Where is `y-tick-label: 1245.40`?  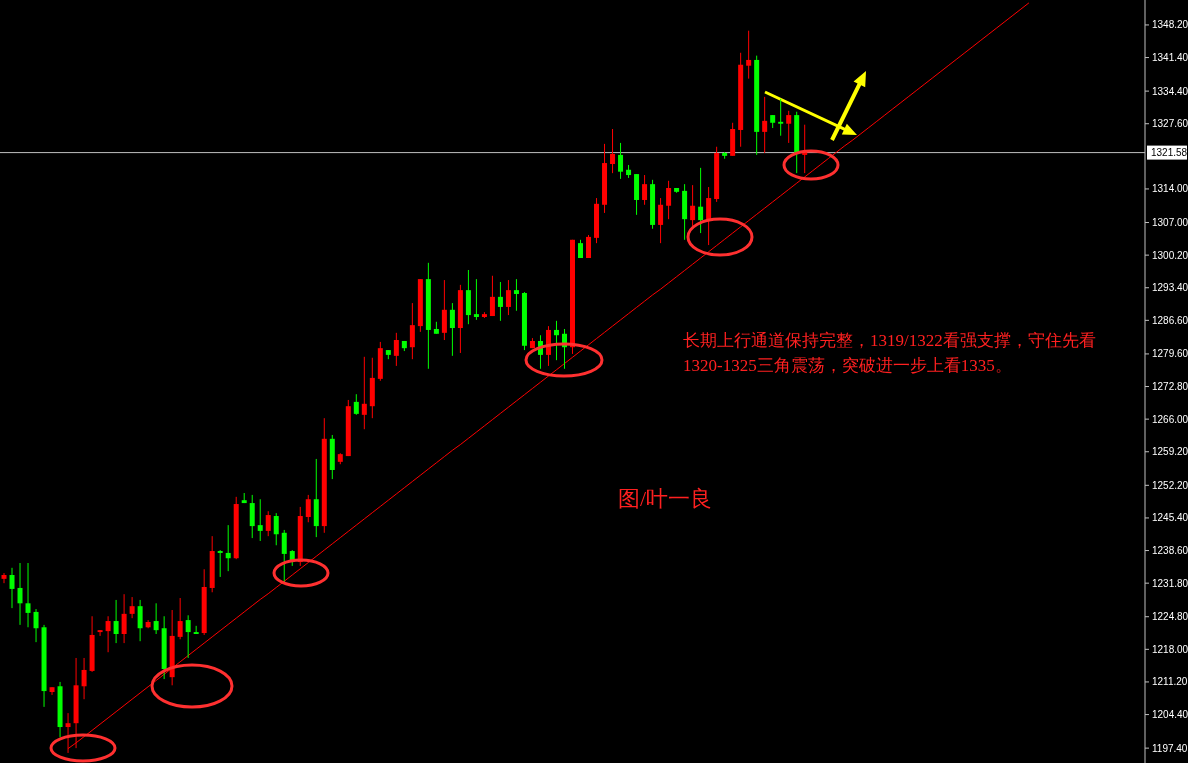 y-tick-label: 1245.40 is located at coordinates (1170, 518).